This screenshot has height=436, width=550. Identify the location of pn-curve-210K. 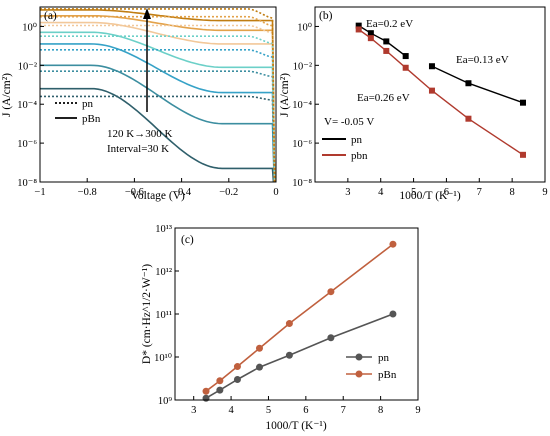
(158, 108).